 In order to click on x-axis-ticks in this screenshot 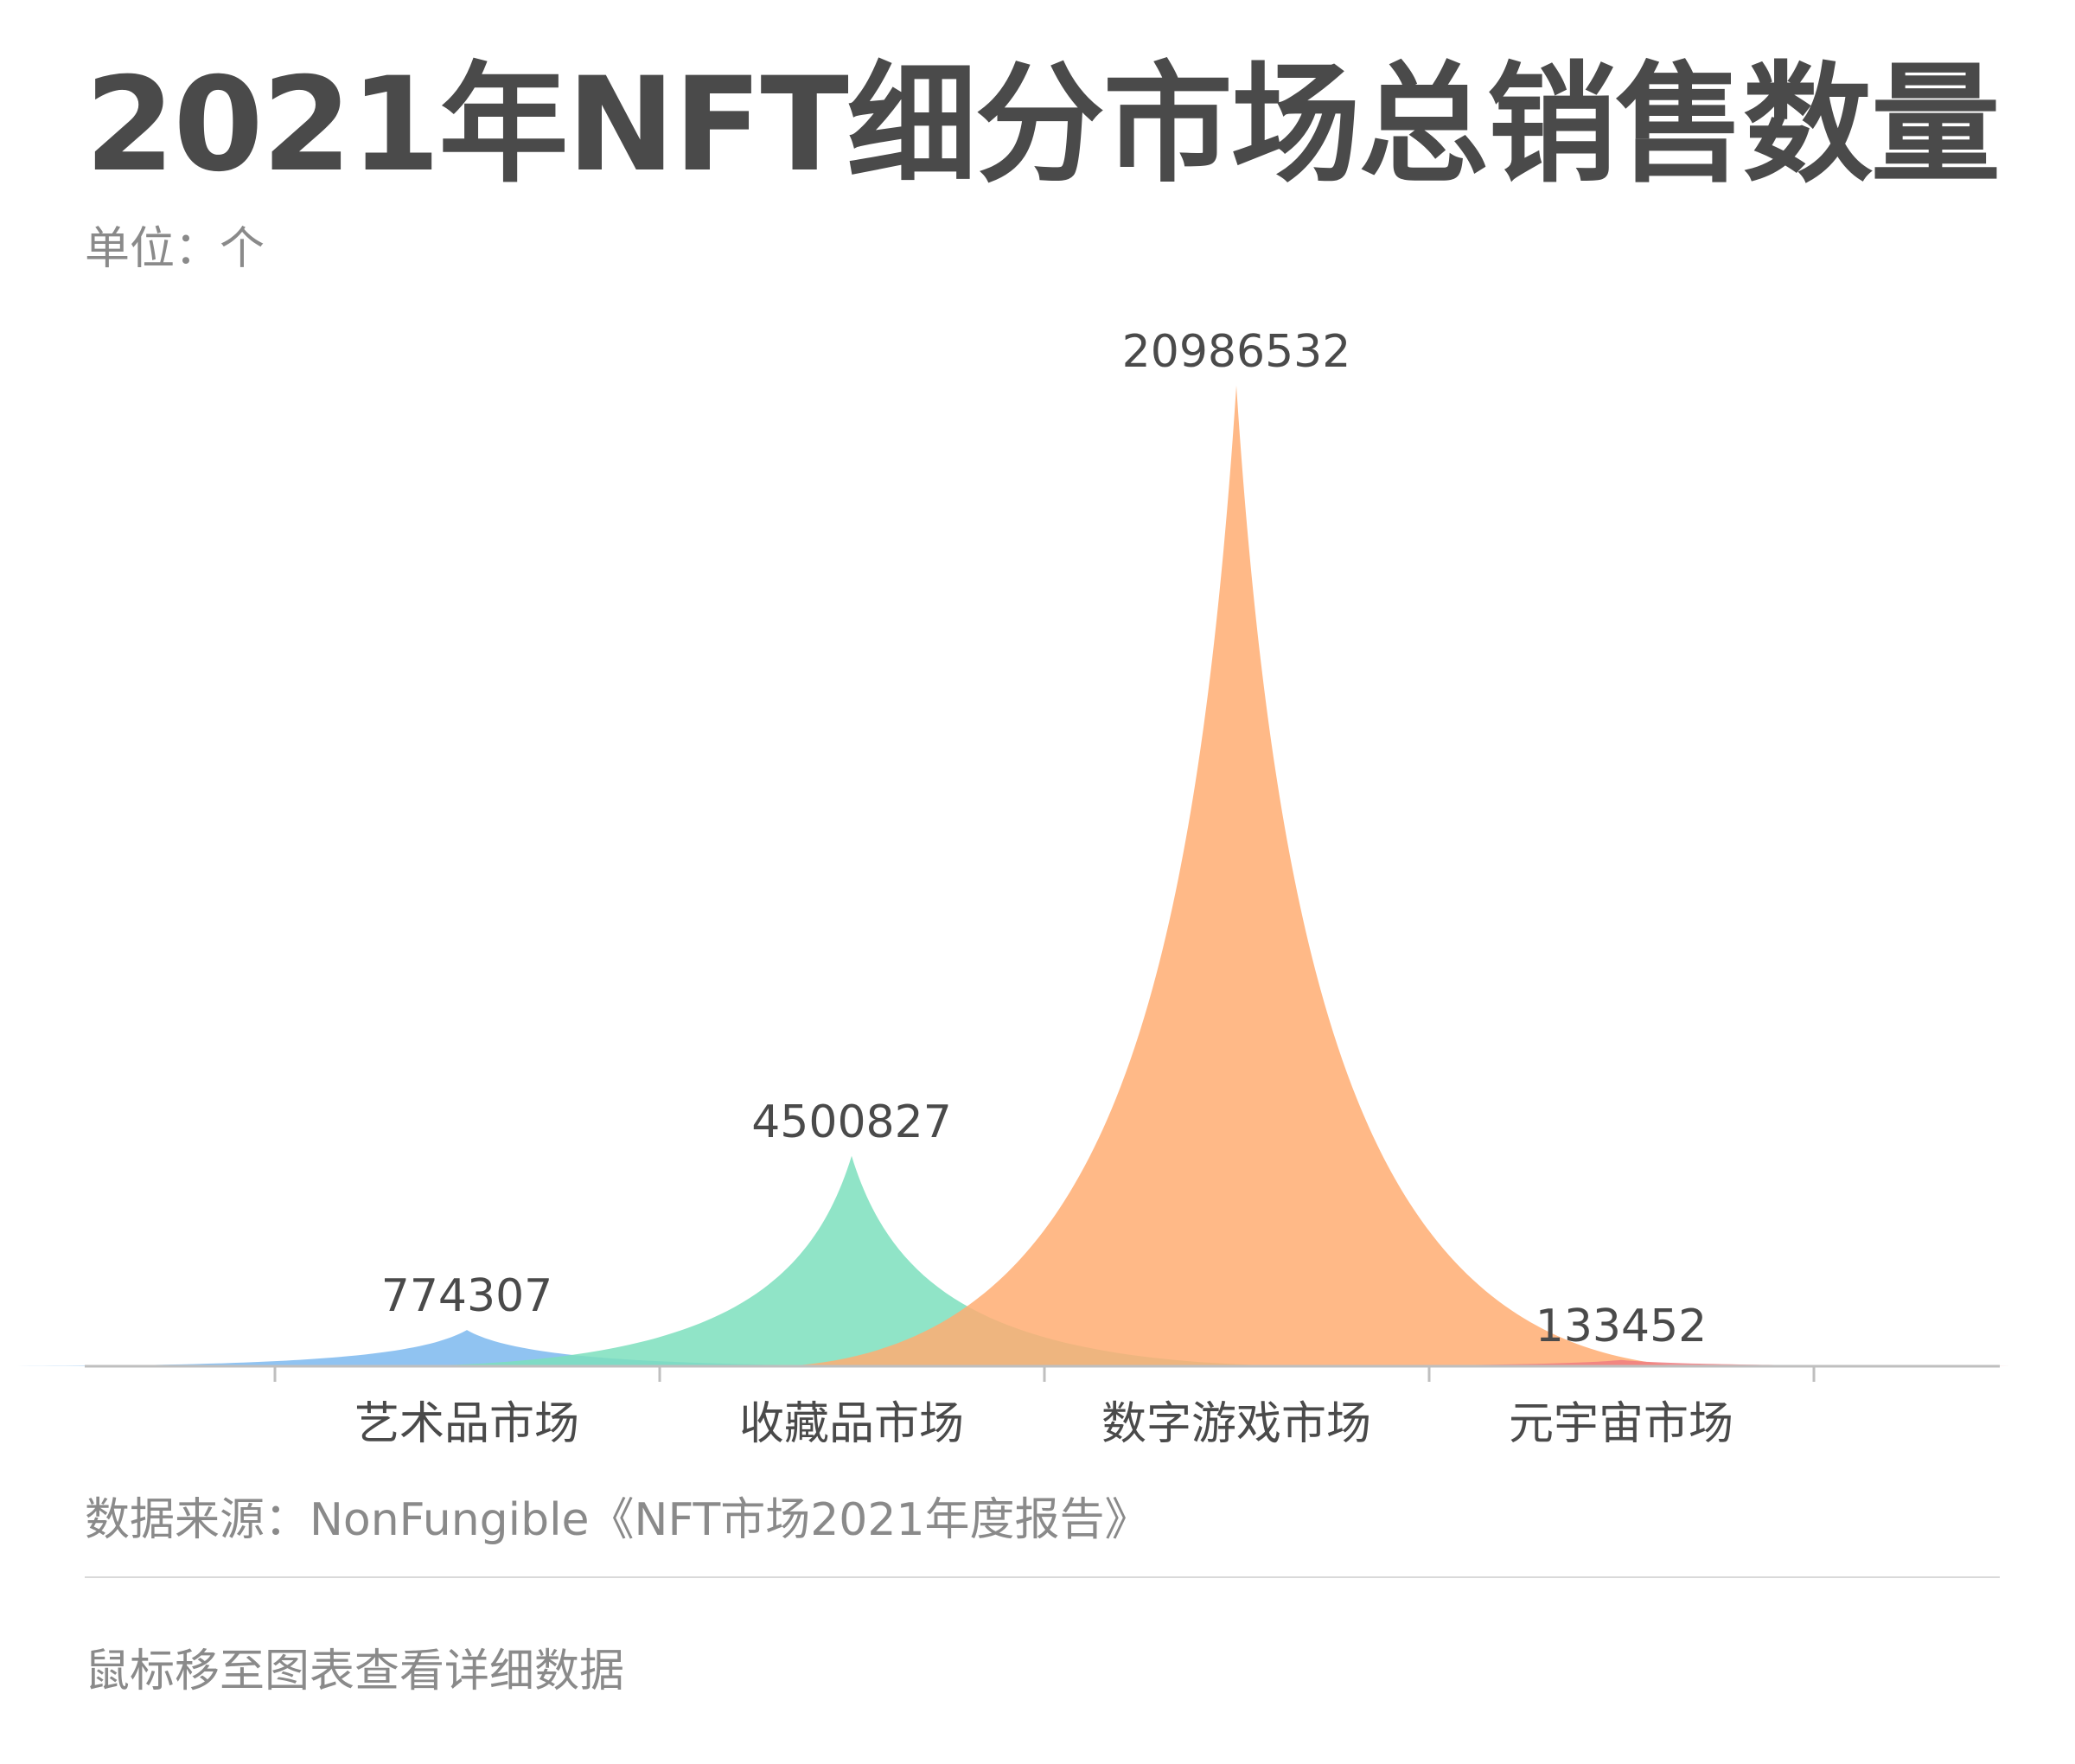, I will do `click(1044, 1374)`.